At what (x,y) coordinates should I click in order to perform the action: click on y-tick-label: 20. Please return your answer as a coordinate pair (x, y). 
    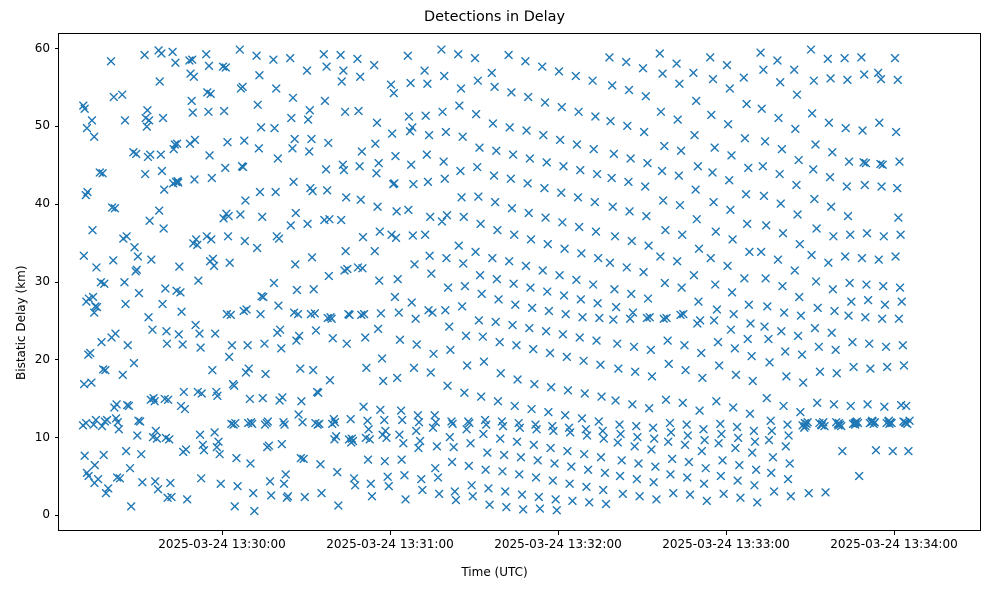
    Looking at the image, I should click on (42, 358).